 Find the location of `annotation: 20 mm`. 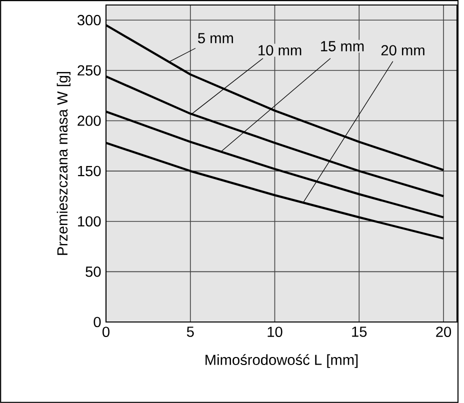

annotation: 20 mm is located at coordinates (402, 50).